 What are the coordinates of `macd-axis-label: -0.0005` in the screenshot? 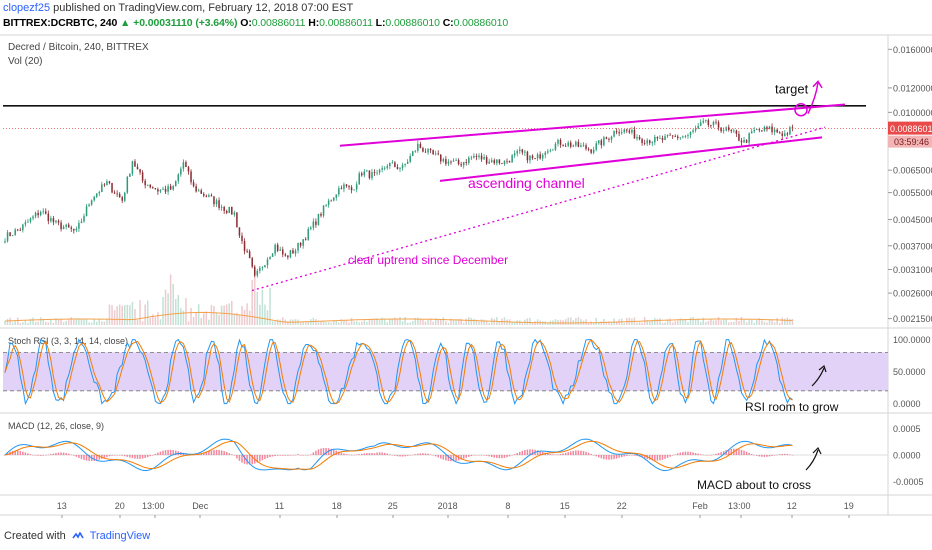 It's located at (908, 482).